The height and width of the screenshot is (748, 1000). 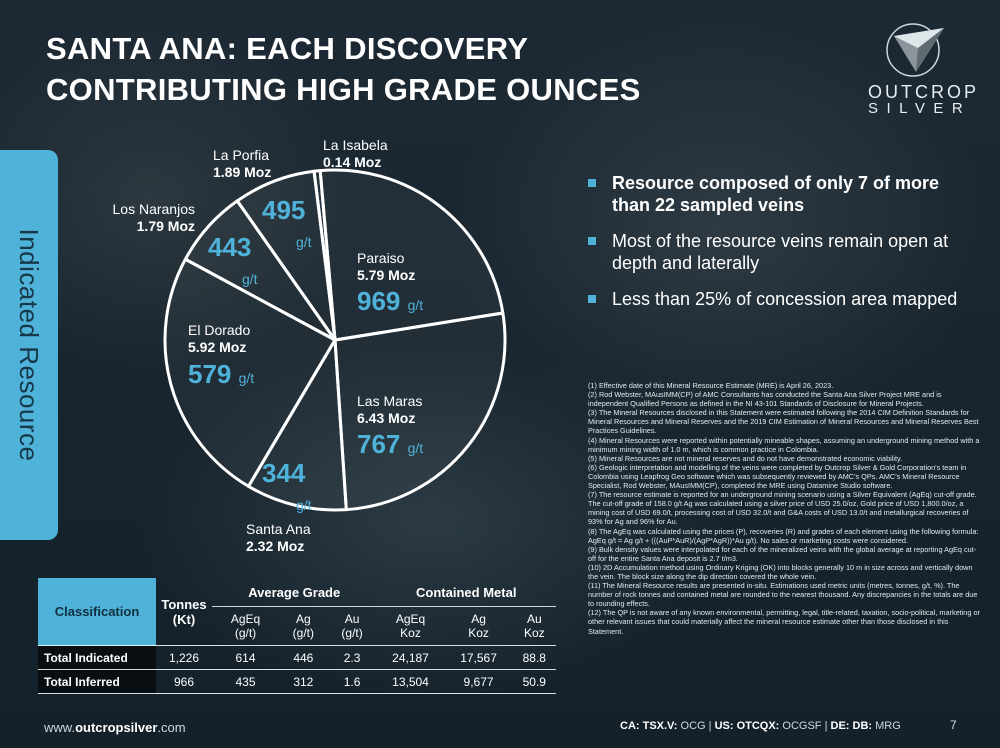 I want to click on side-tab: Indicated Resource, so click(x=29, y=345).